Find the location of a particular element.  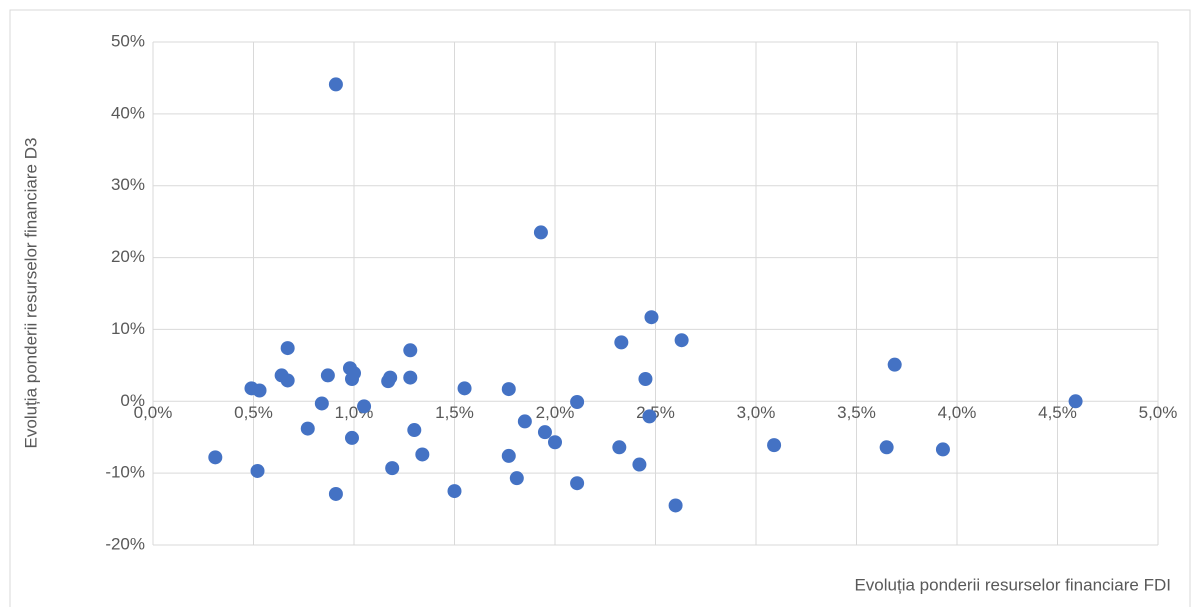

y-tick-label: 30% is located at coordinates (128, 184).